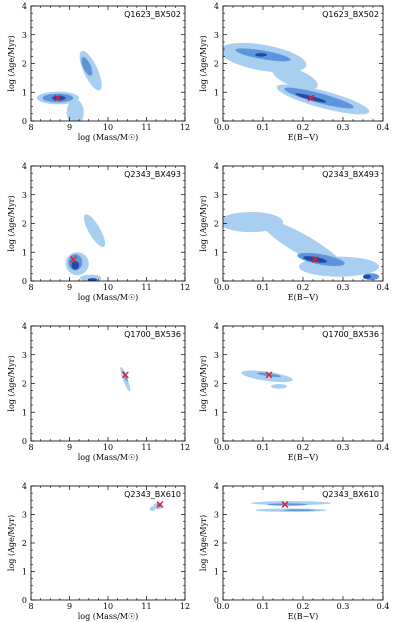 The height and width of the screenshot is (622, 400). I want to click on object-name-label: Q1623_BX502, so click(350, 14).